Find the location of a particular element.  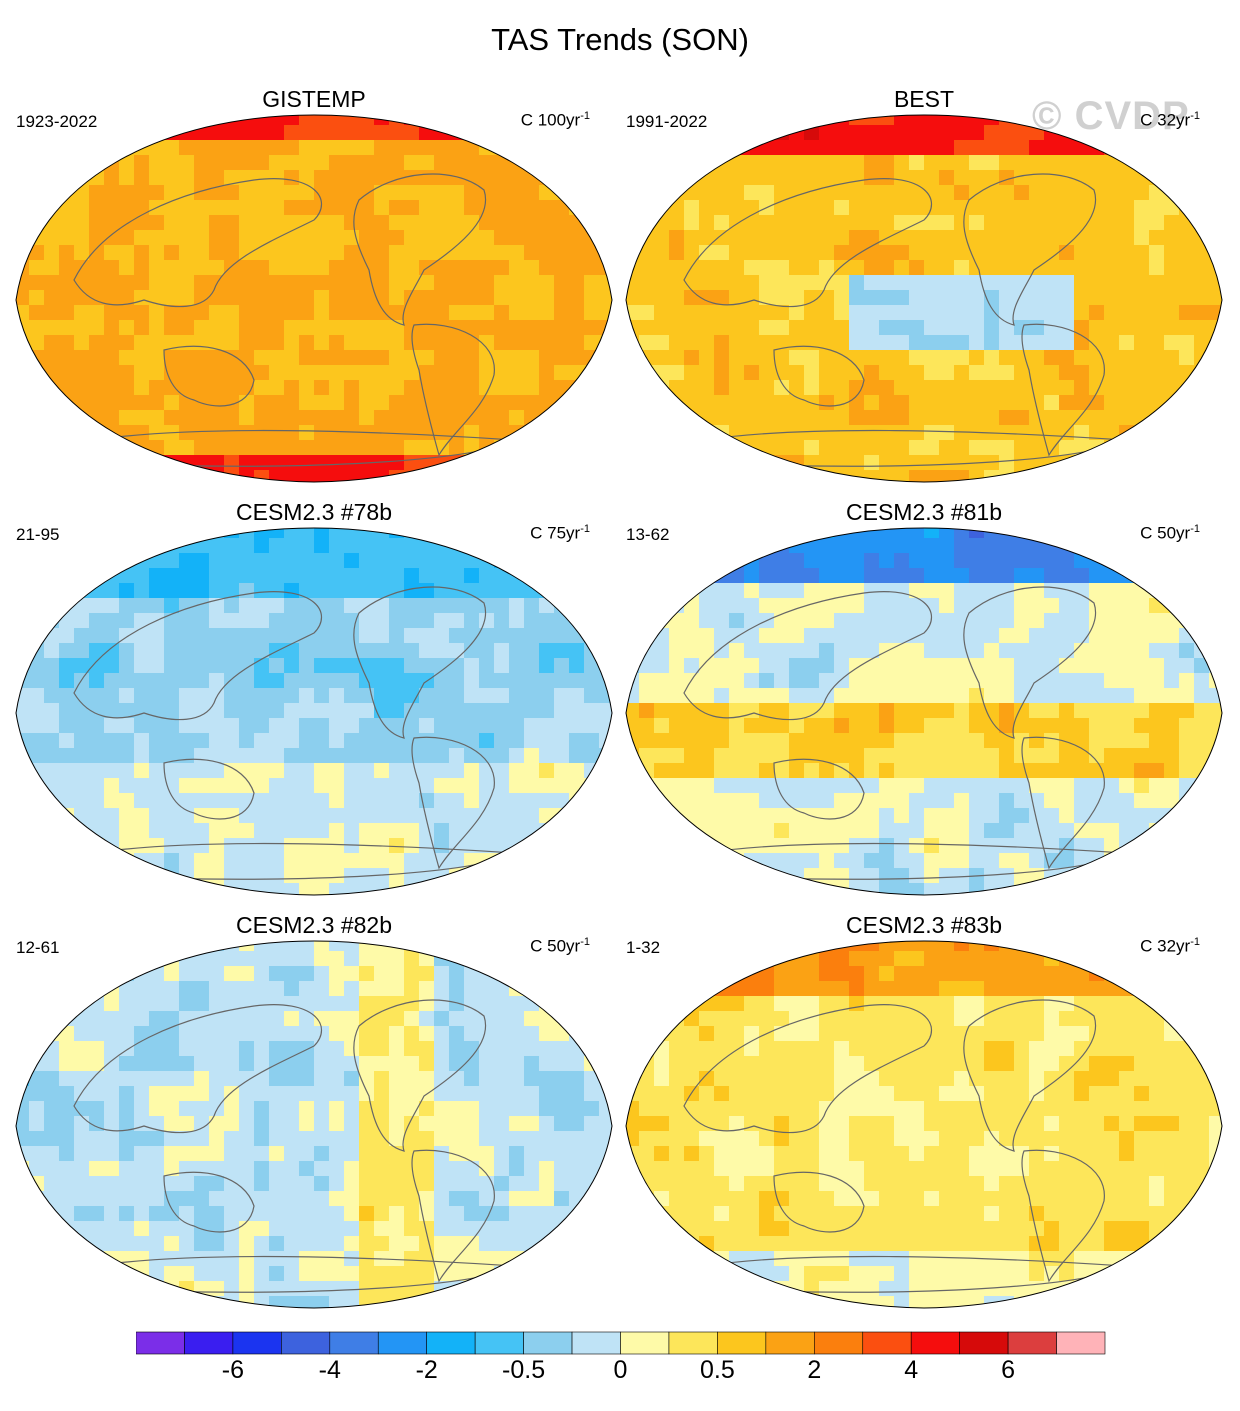

panel-title: GISTEMP is located at coordinates (314, 99).